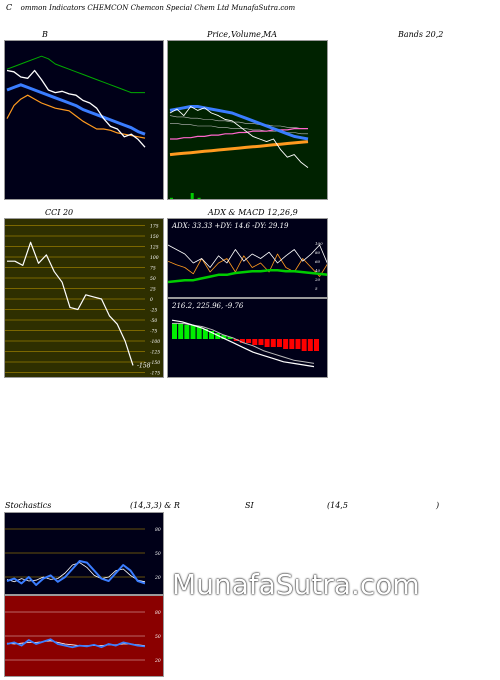 Image resolution: width=500 pixels, height=680 pixels. I want to click on macd-line, so click(243, 343).